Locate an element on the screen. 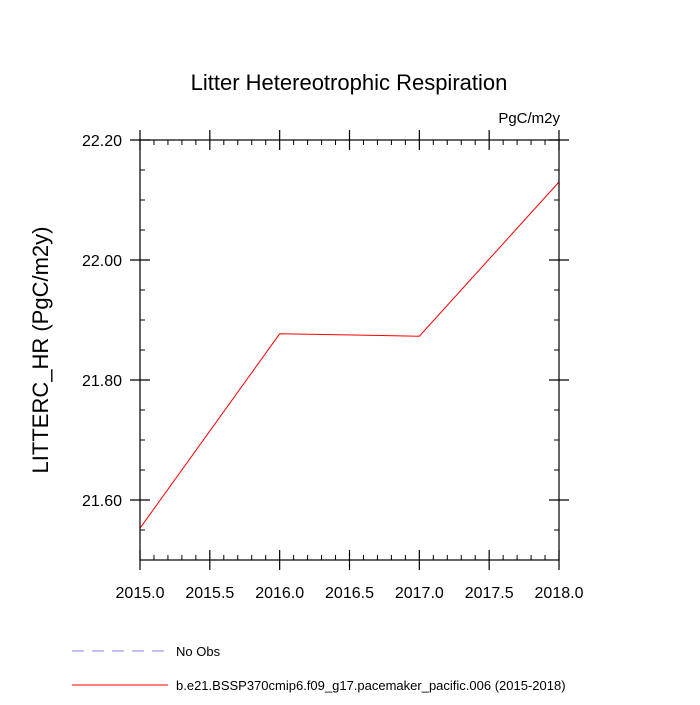 Image resolution: width=700 pixels, height=705 pixels. x-tick-label: 2017.5 is located at coordinates (489, 593).